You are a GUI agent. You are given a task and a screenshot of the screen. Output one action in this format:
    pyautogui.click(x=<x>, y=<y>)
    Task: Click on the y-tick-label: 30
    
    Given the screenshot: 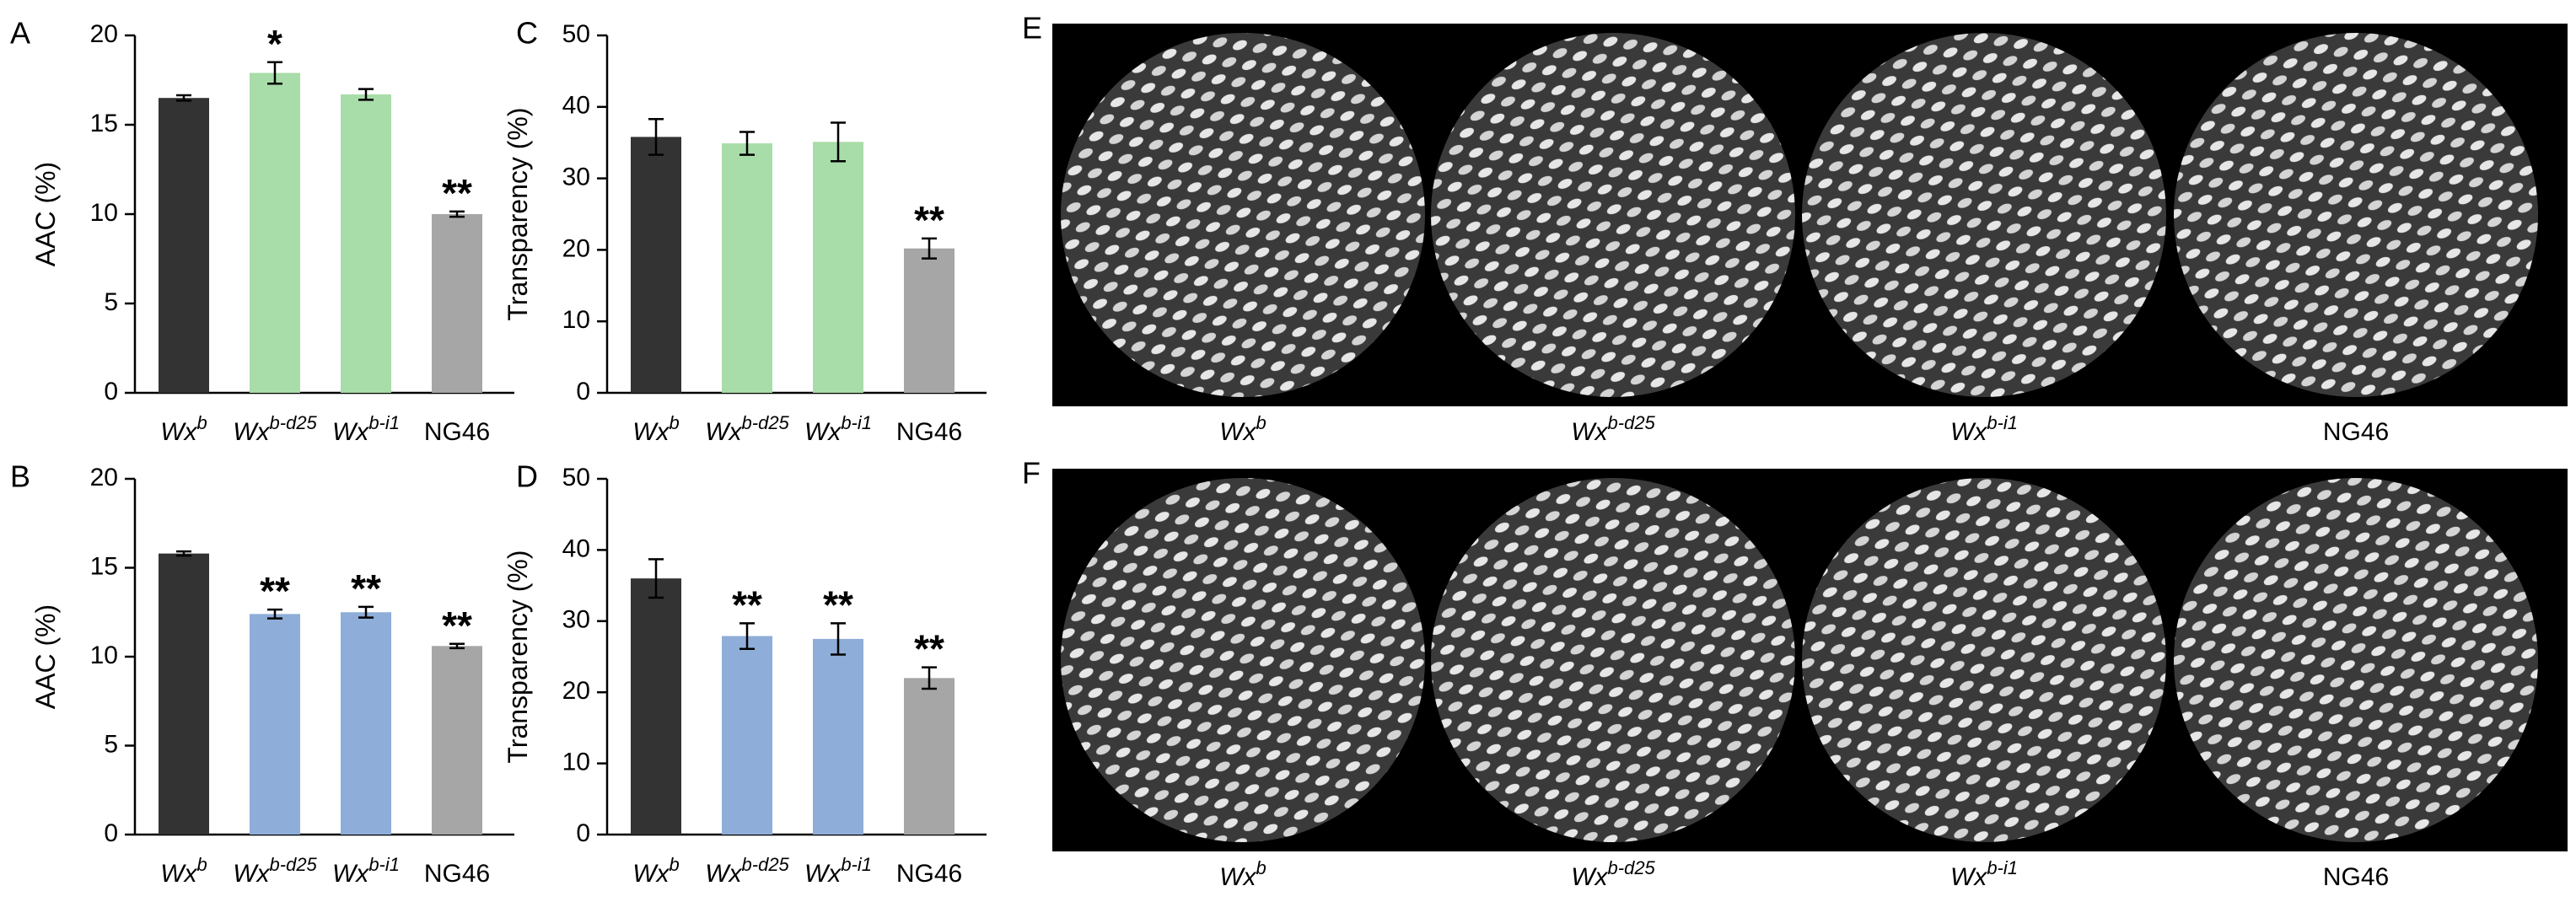 What is the action you would take?
    pyautogui.click(x=576, y=177)
    